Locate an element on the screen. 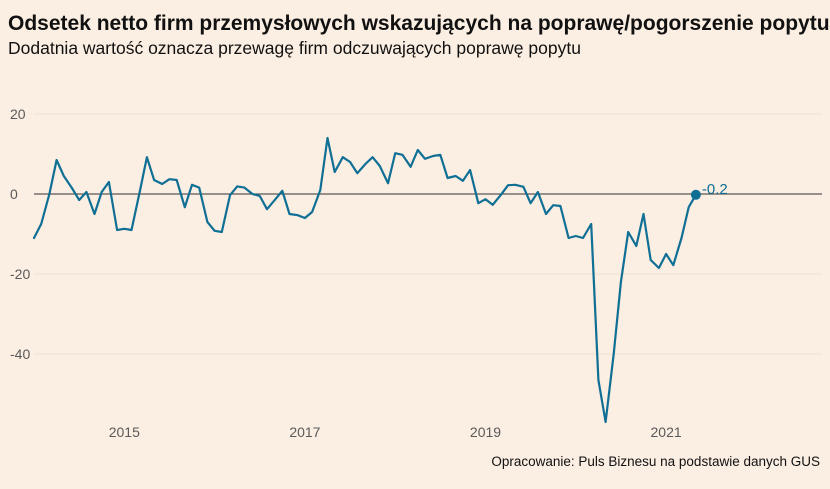 The height and width of the screenshot is (489, 830). x-tick-label: 2015 is located at coordinates (124, 432).